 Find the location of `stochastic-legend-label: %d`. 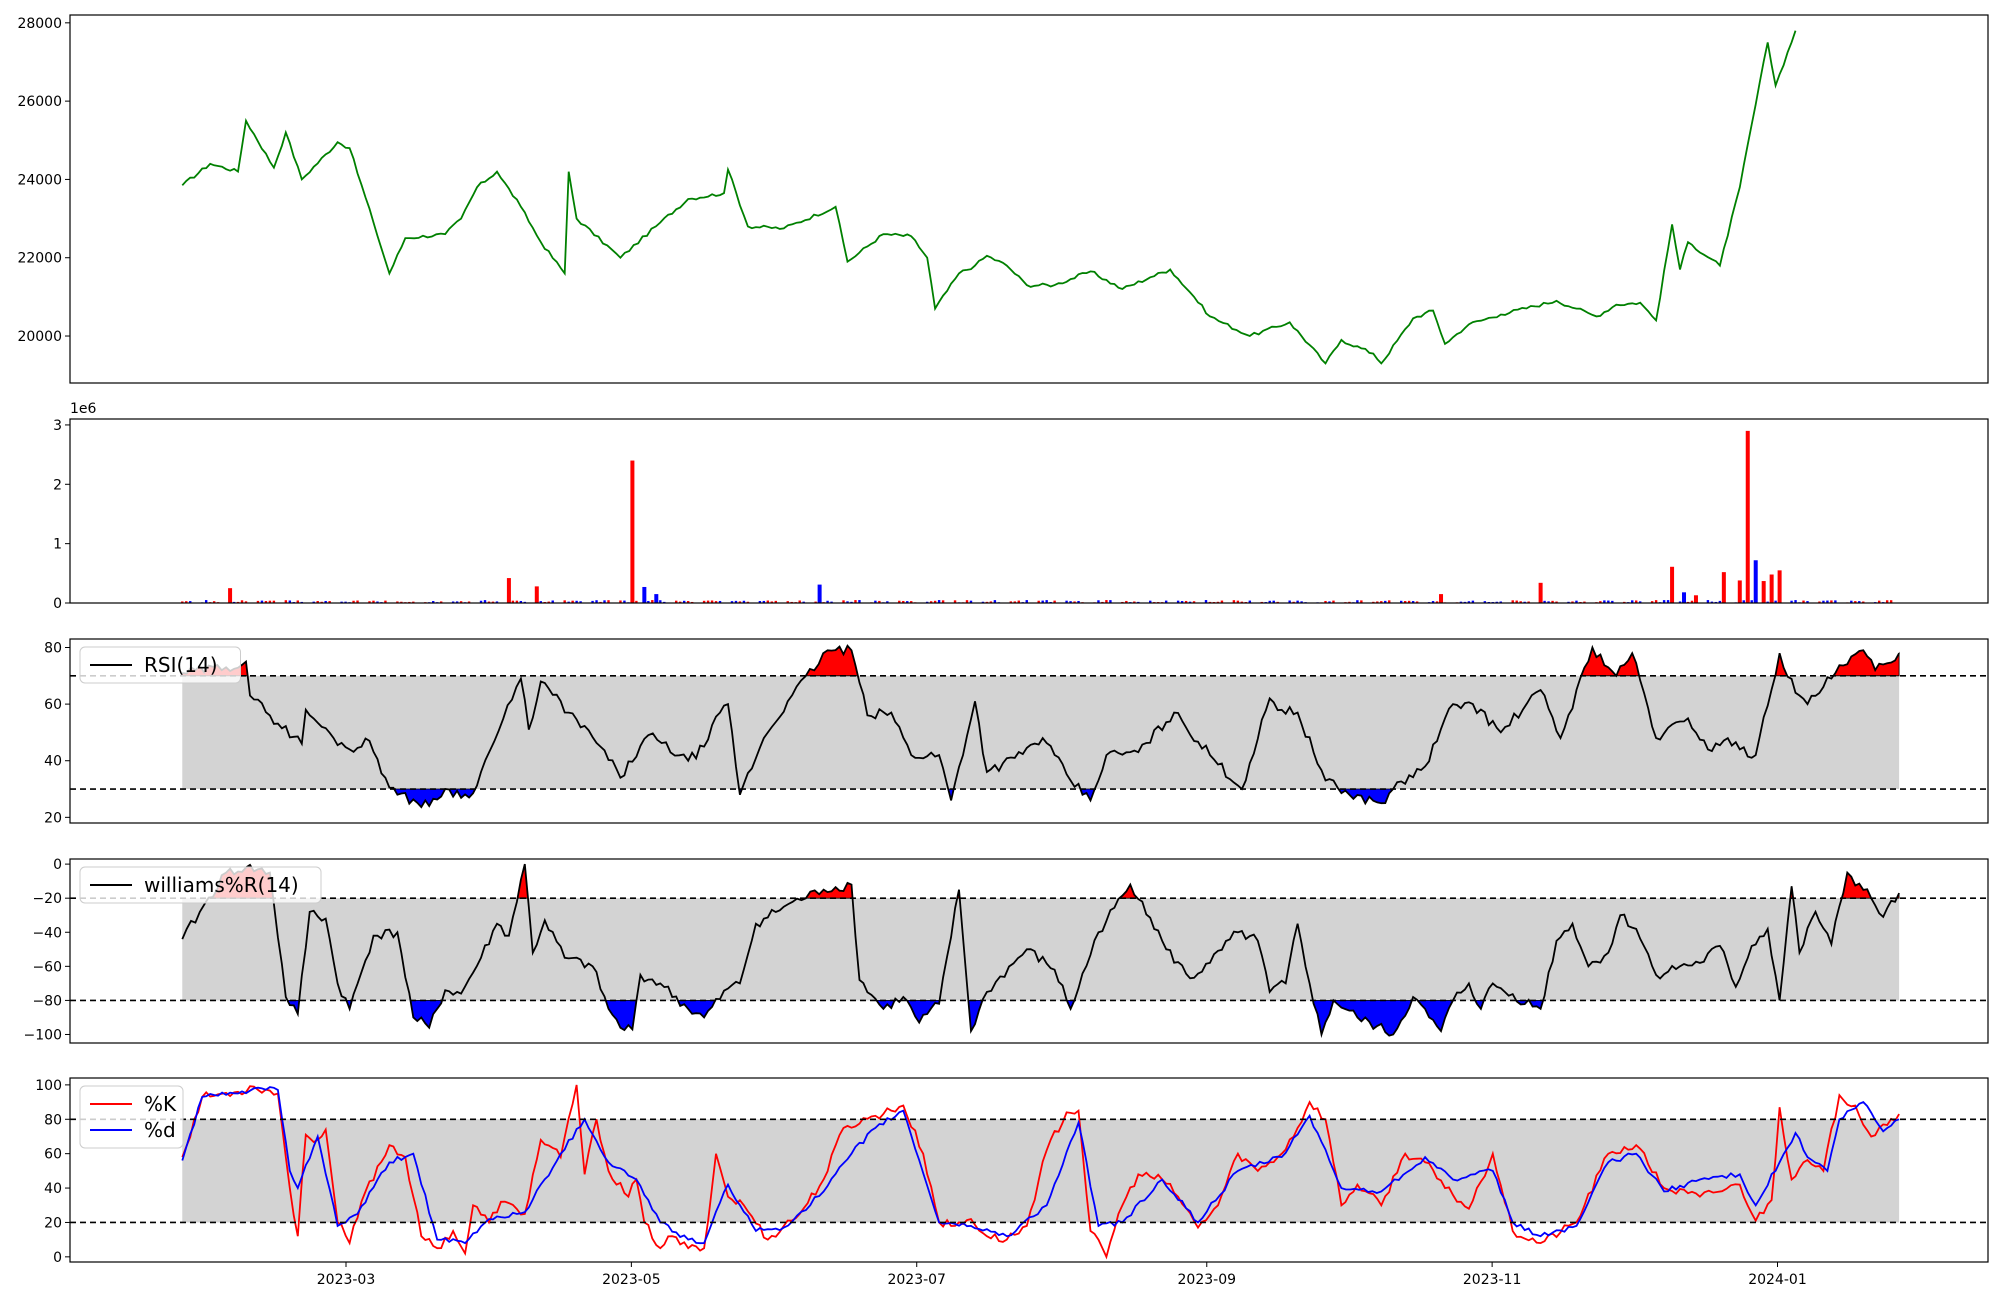

stochastic-legend-label: %d is located at coordinates (160, 1130).